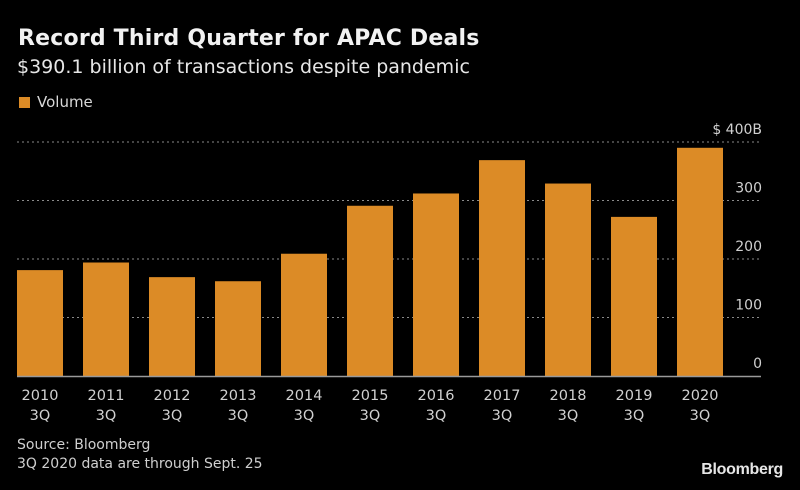  Describe the element at coordinates (238, 328) in the screenshot. I see `bar-2013` at that location.